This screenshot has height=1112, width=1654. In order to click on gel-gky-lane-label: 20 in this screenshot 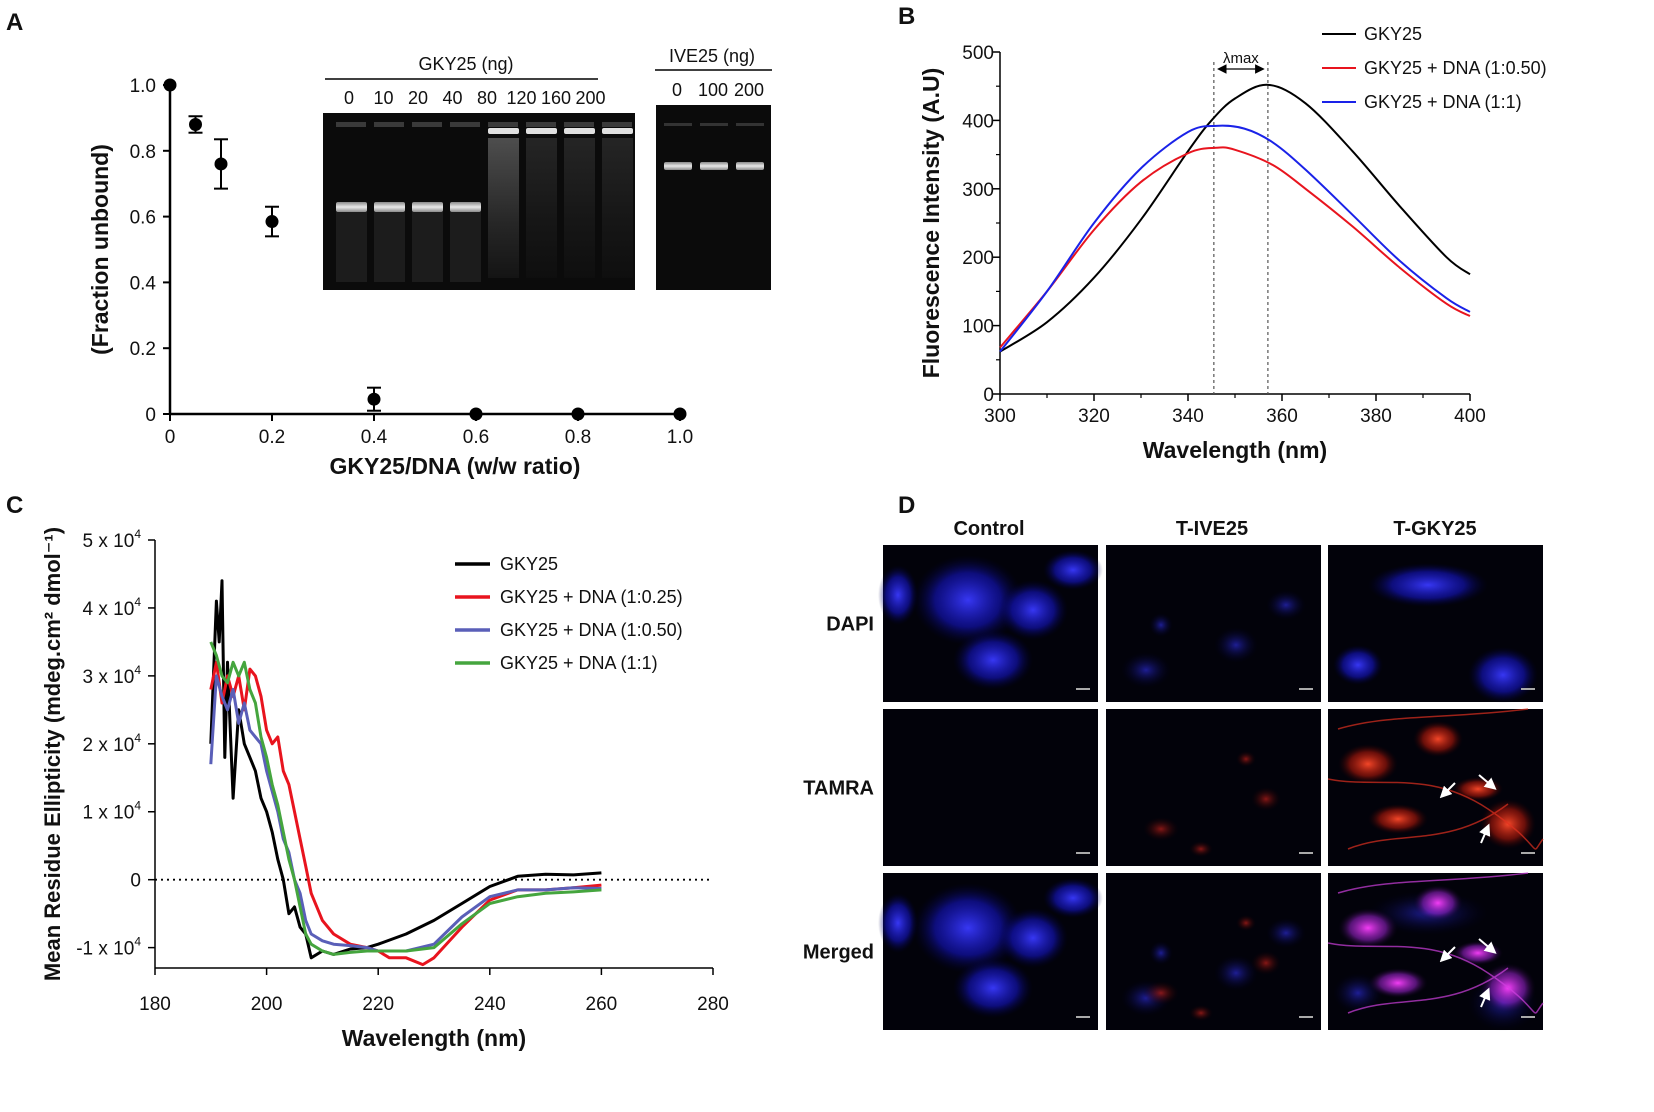, I will do `click(418, 98)`.